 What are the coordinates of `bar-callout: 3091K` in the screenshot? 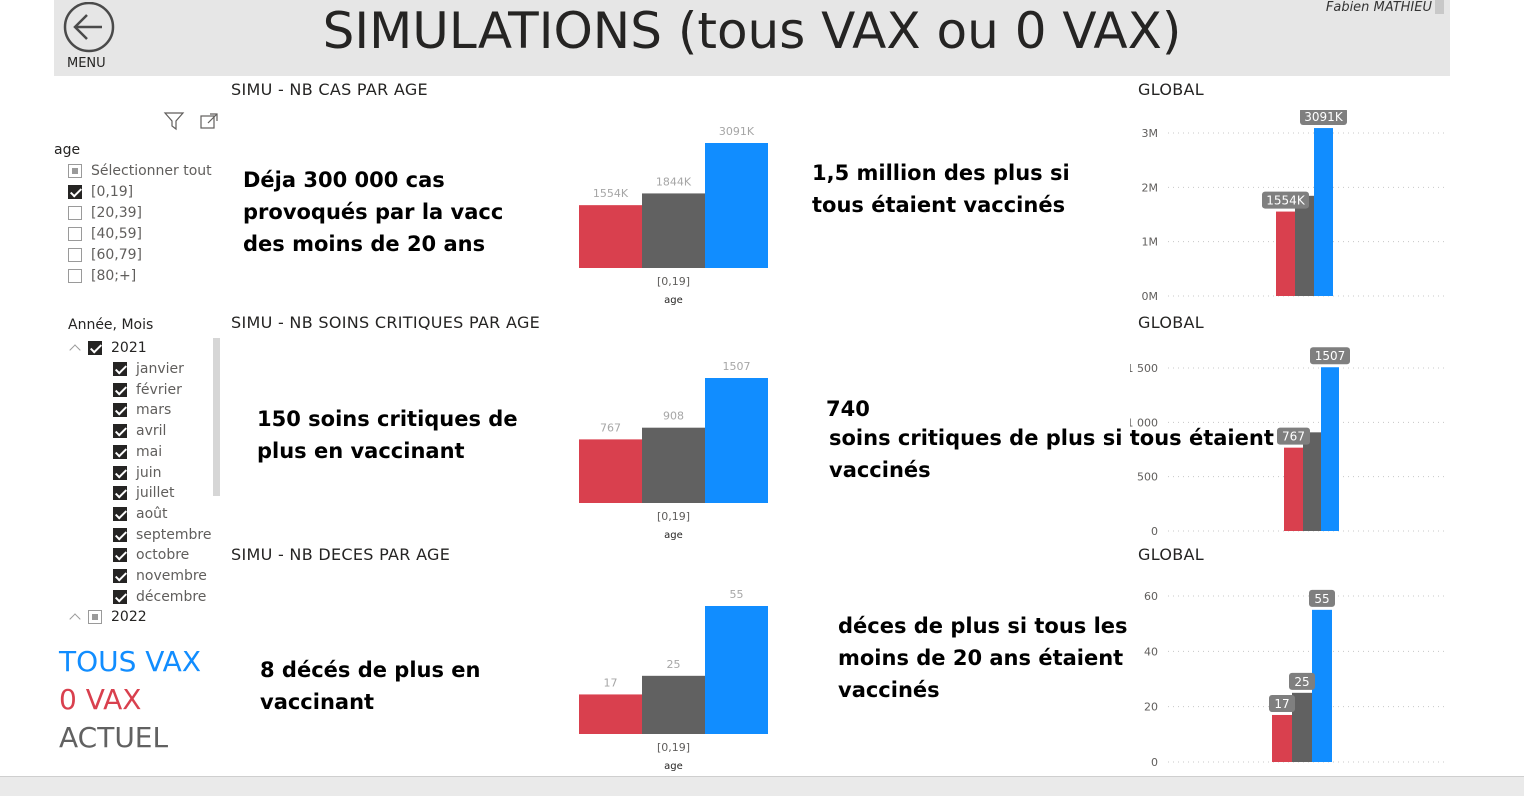 It's located at (1323, 118).